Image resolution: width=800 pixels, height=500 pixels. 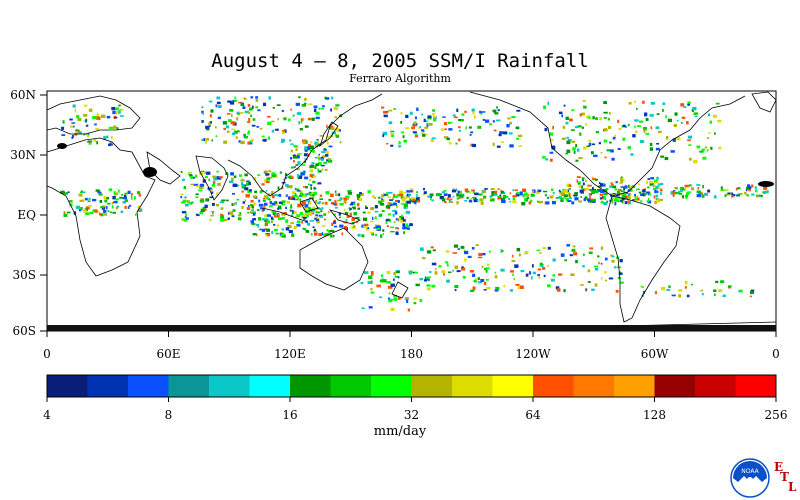 I want to click on etl-letter-t: T, so click(x=784, y=477).